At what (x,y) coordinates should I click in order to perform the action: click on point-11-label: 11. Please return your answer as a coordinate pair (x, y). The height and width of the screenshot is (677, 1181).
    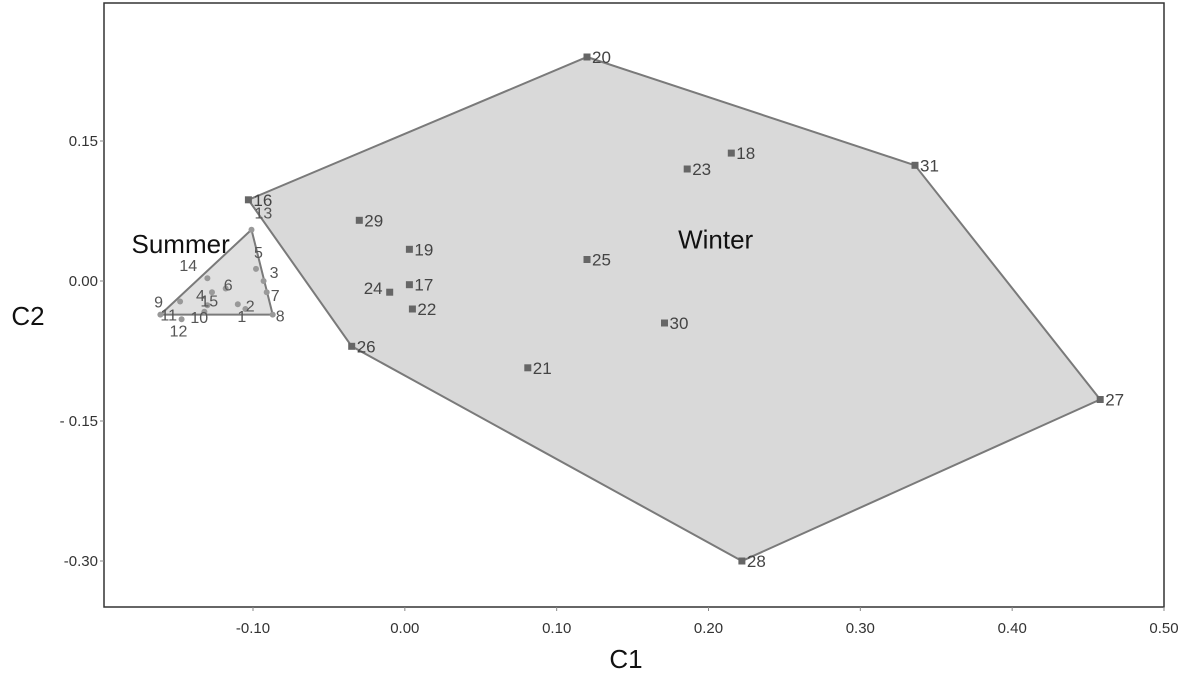
    Looking at the image, I should click on (168, 316).